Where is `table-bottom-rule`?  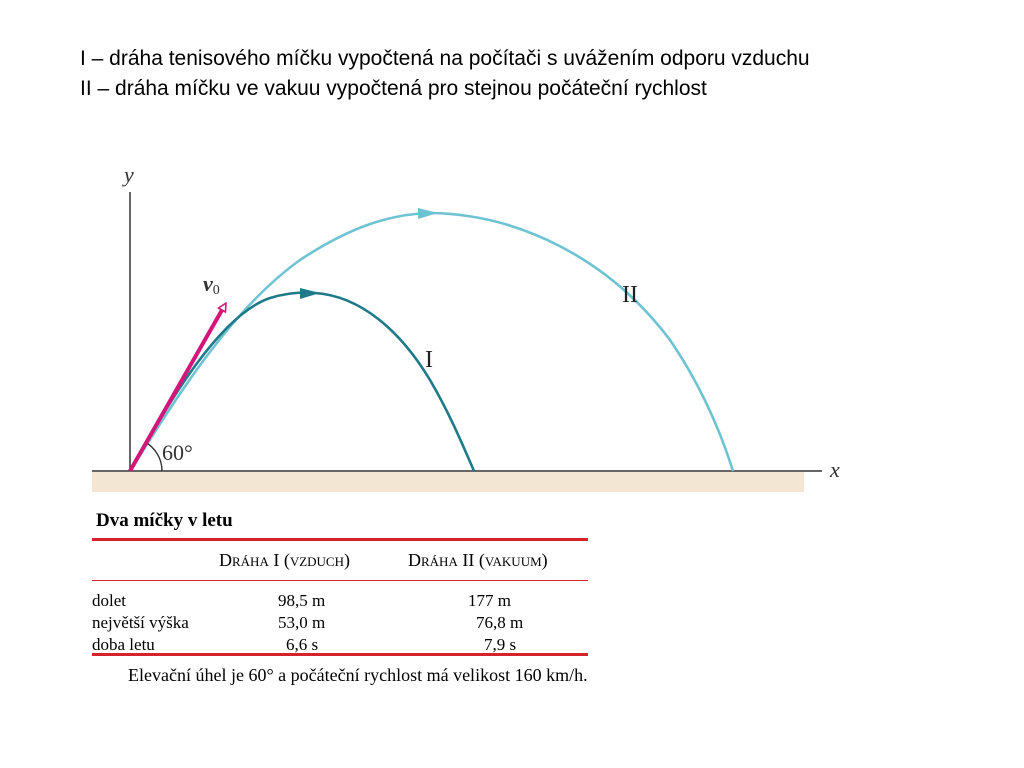 table-bottom-rule is located at coordinates (340, 654).